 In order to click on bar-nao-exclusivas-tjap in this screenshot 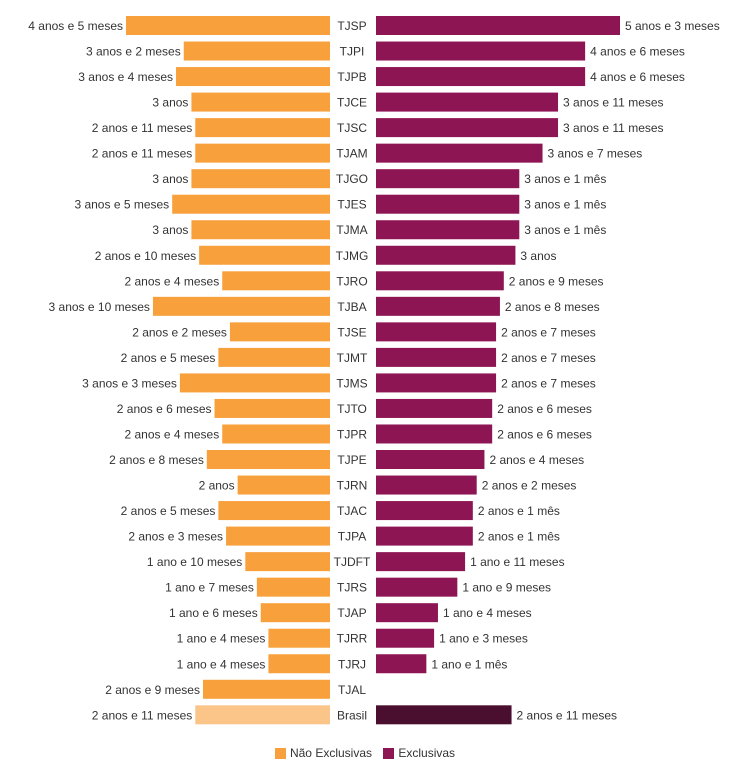, I will do `click(295, 613)`.